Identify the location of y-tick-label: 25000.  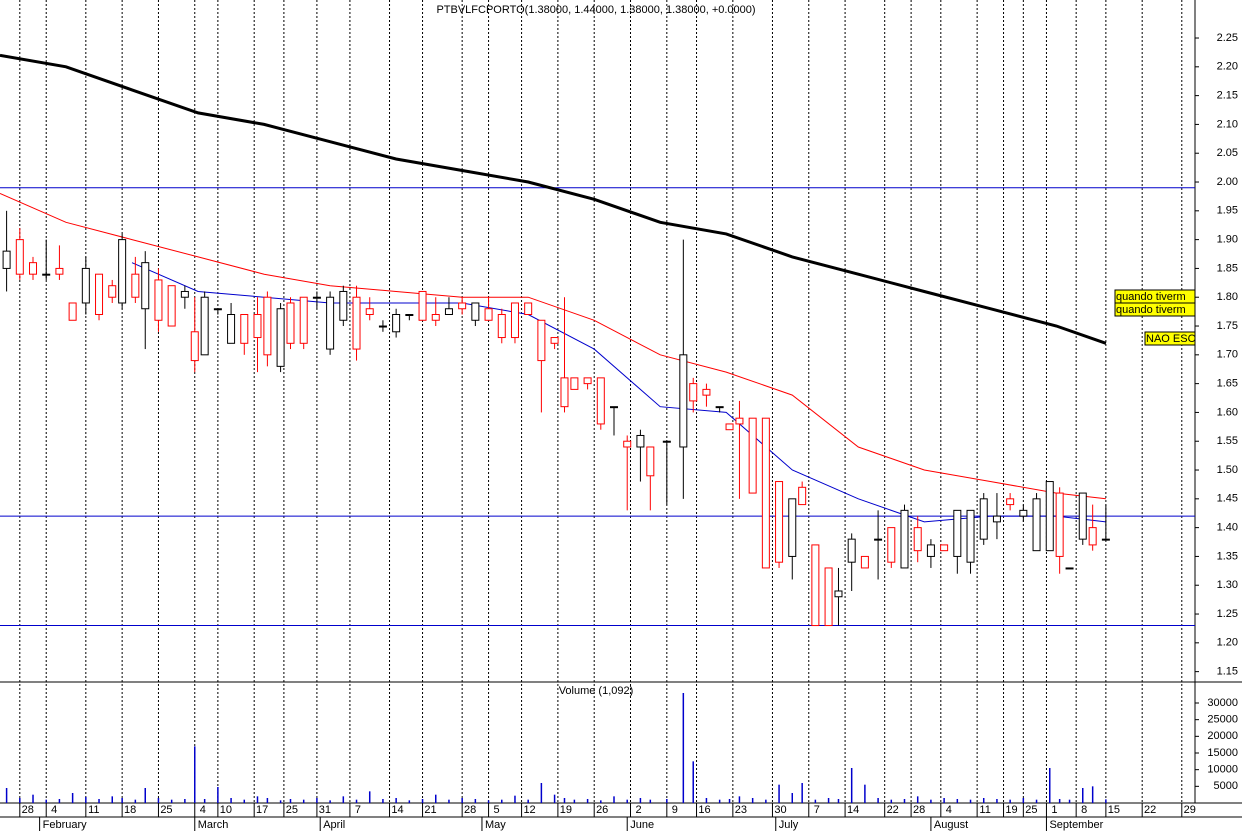
(1222, 720).